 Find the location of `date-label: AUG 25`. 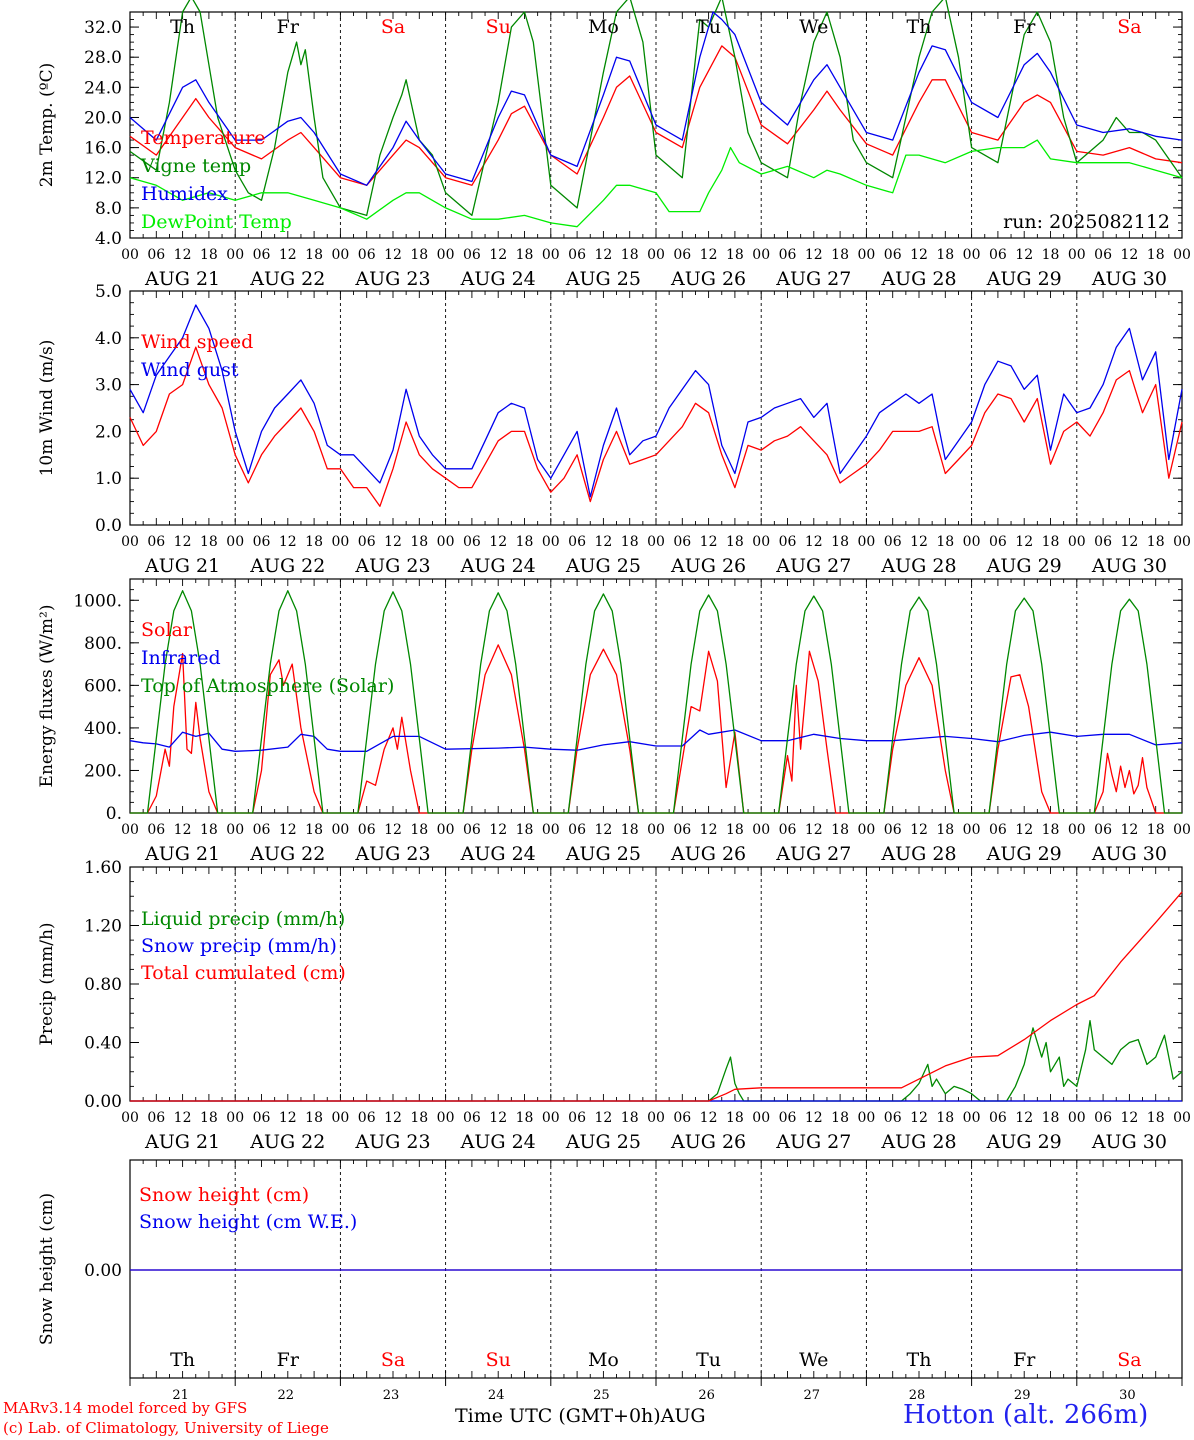

date-label: AUG 25 is located at coordinates (603, 854).